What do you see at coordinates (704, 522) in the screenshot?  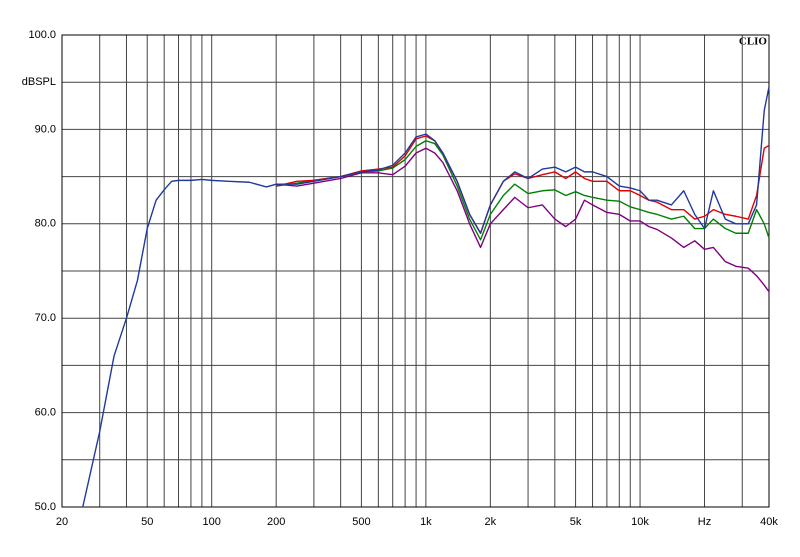 I see `x-tick-label: Hz` at bounding box center [704, 522].